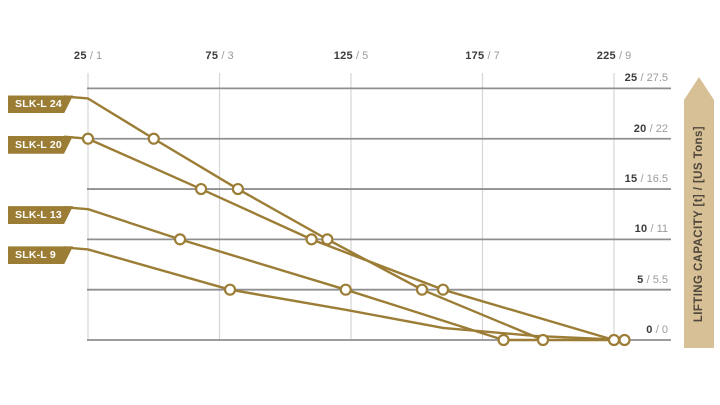 The height and width of the screenshot is (405, 720). I want to click on series-badge-slk-l-13: SLK-L 13, so click(40, 215).